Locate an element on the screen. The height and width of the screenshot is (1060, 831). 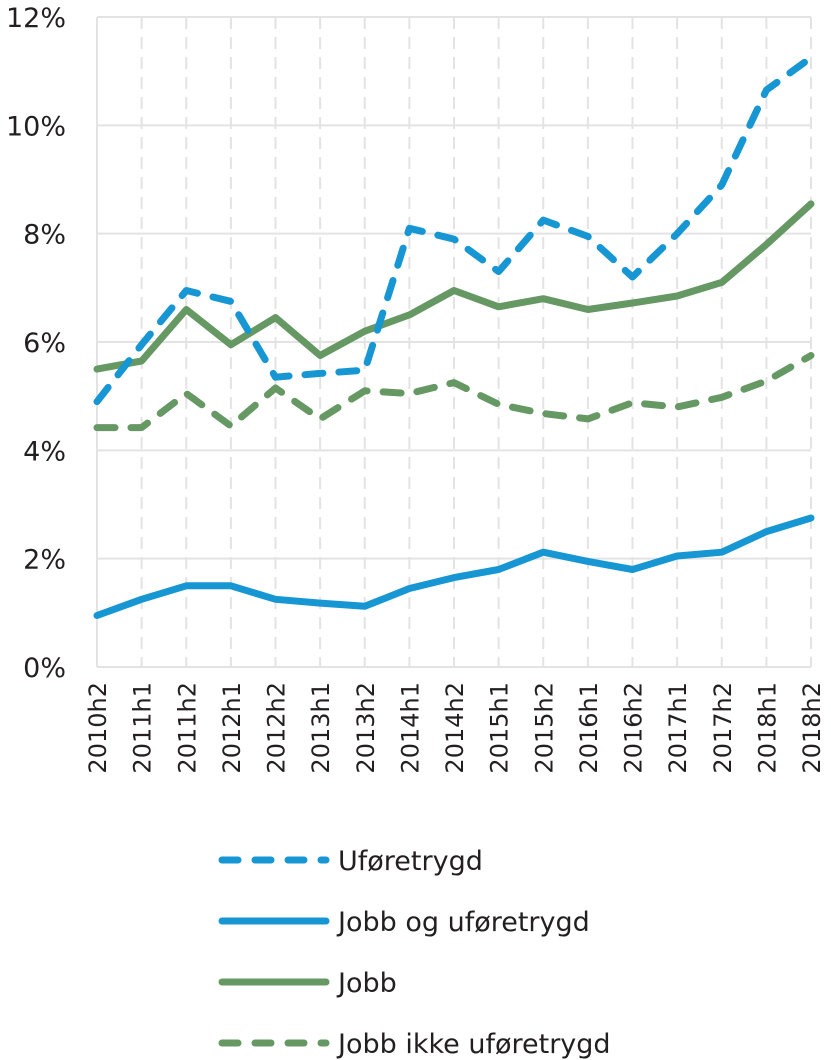
x-tick-label: 2014h2 is located at coordinates (455, 728).